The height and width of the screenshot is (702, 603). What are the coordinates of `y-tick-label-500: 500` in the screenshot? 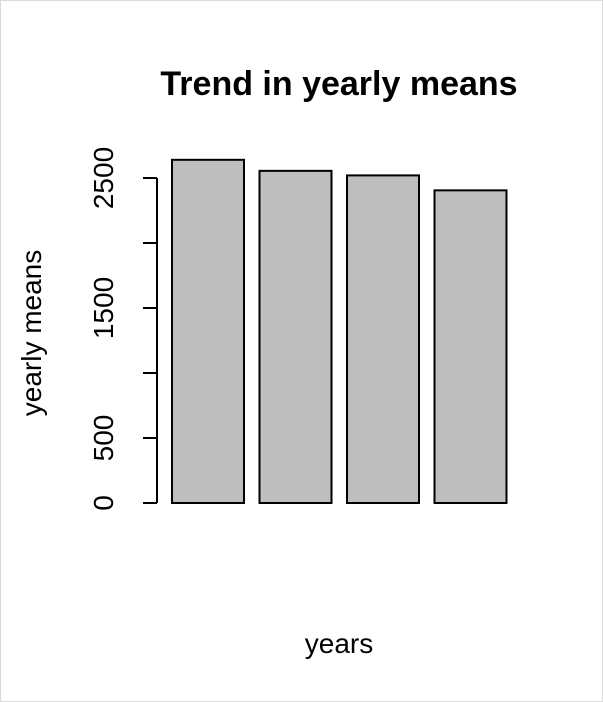 It's located at (103, 438).